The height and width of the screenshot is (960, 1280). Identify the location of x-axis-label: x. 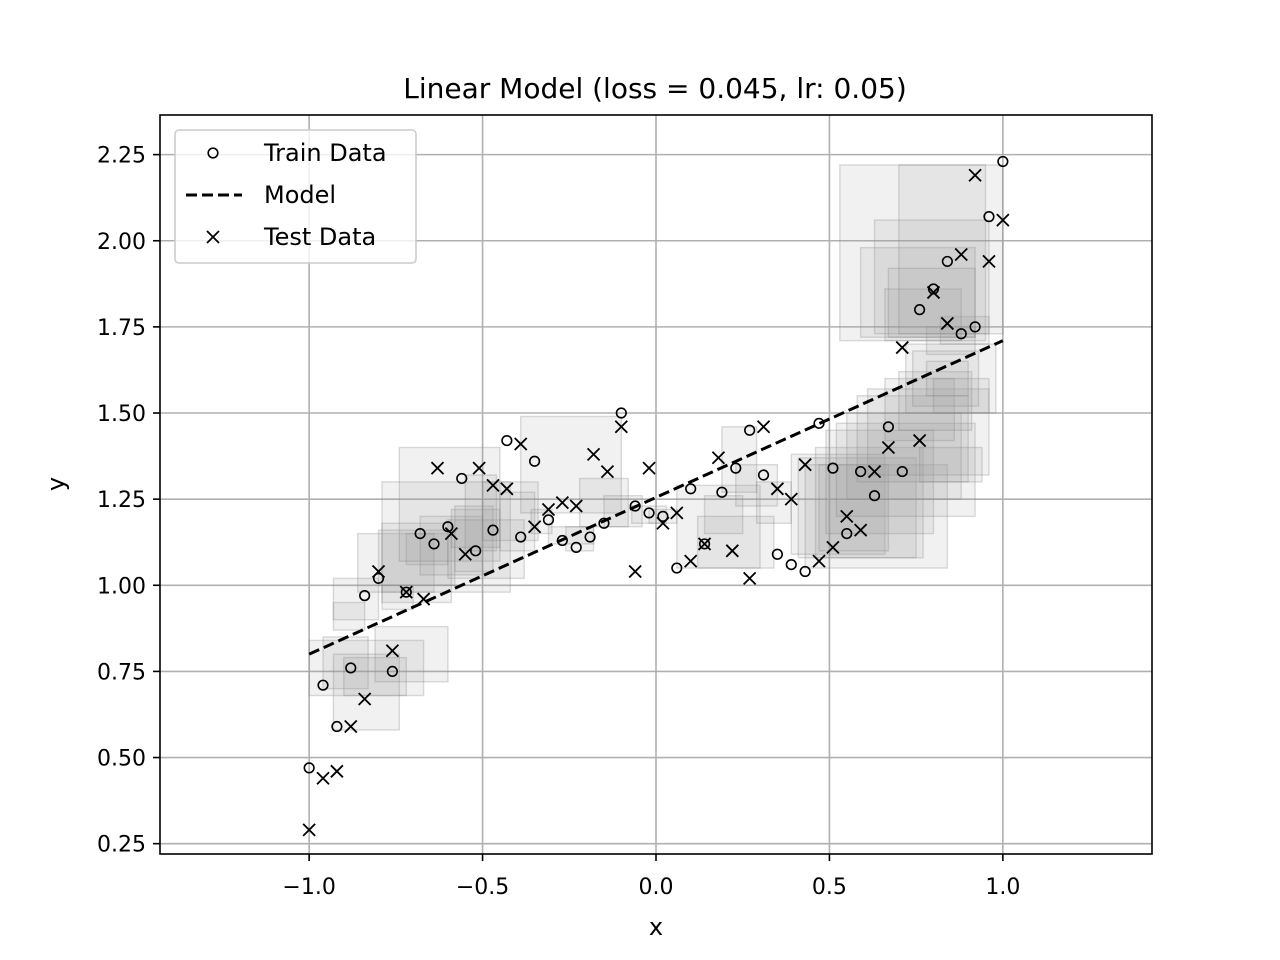
(656, 927).